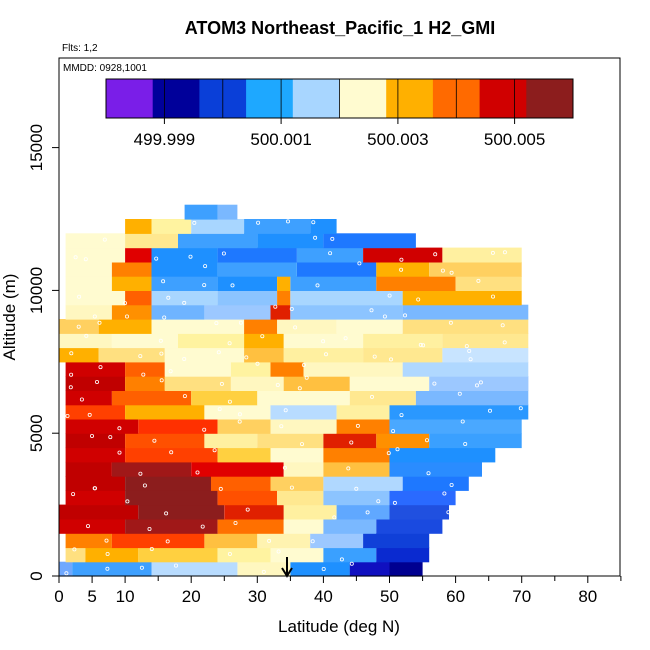 This screenshot has width=650, height=650. What do you see at coordinates (587, 596) in the screenshot?
I see `x-tick-label: 80` at bounding box center [587, 596].